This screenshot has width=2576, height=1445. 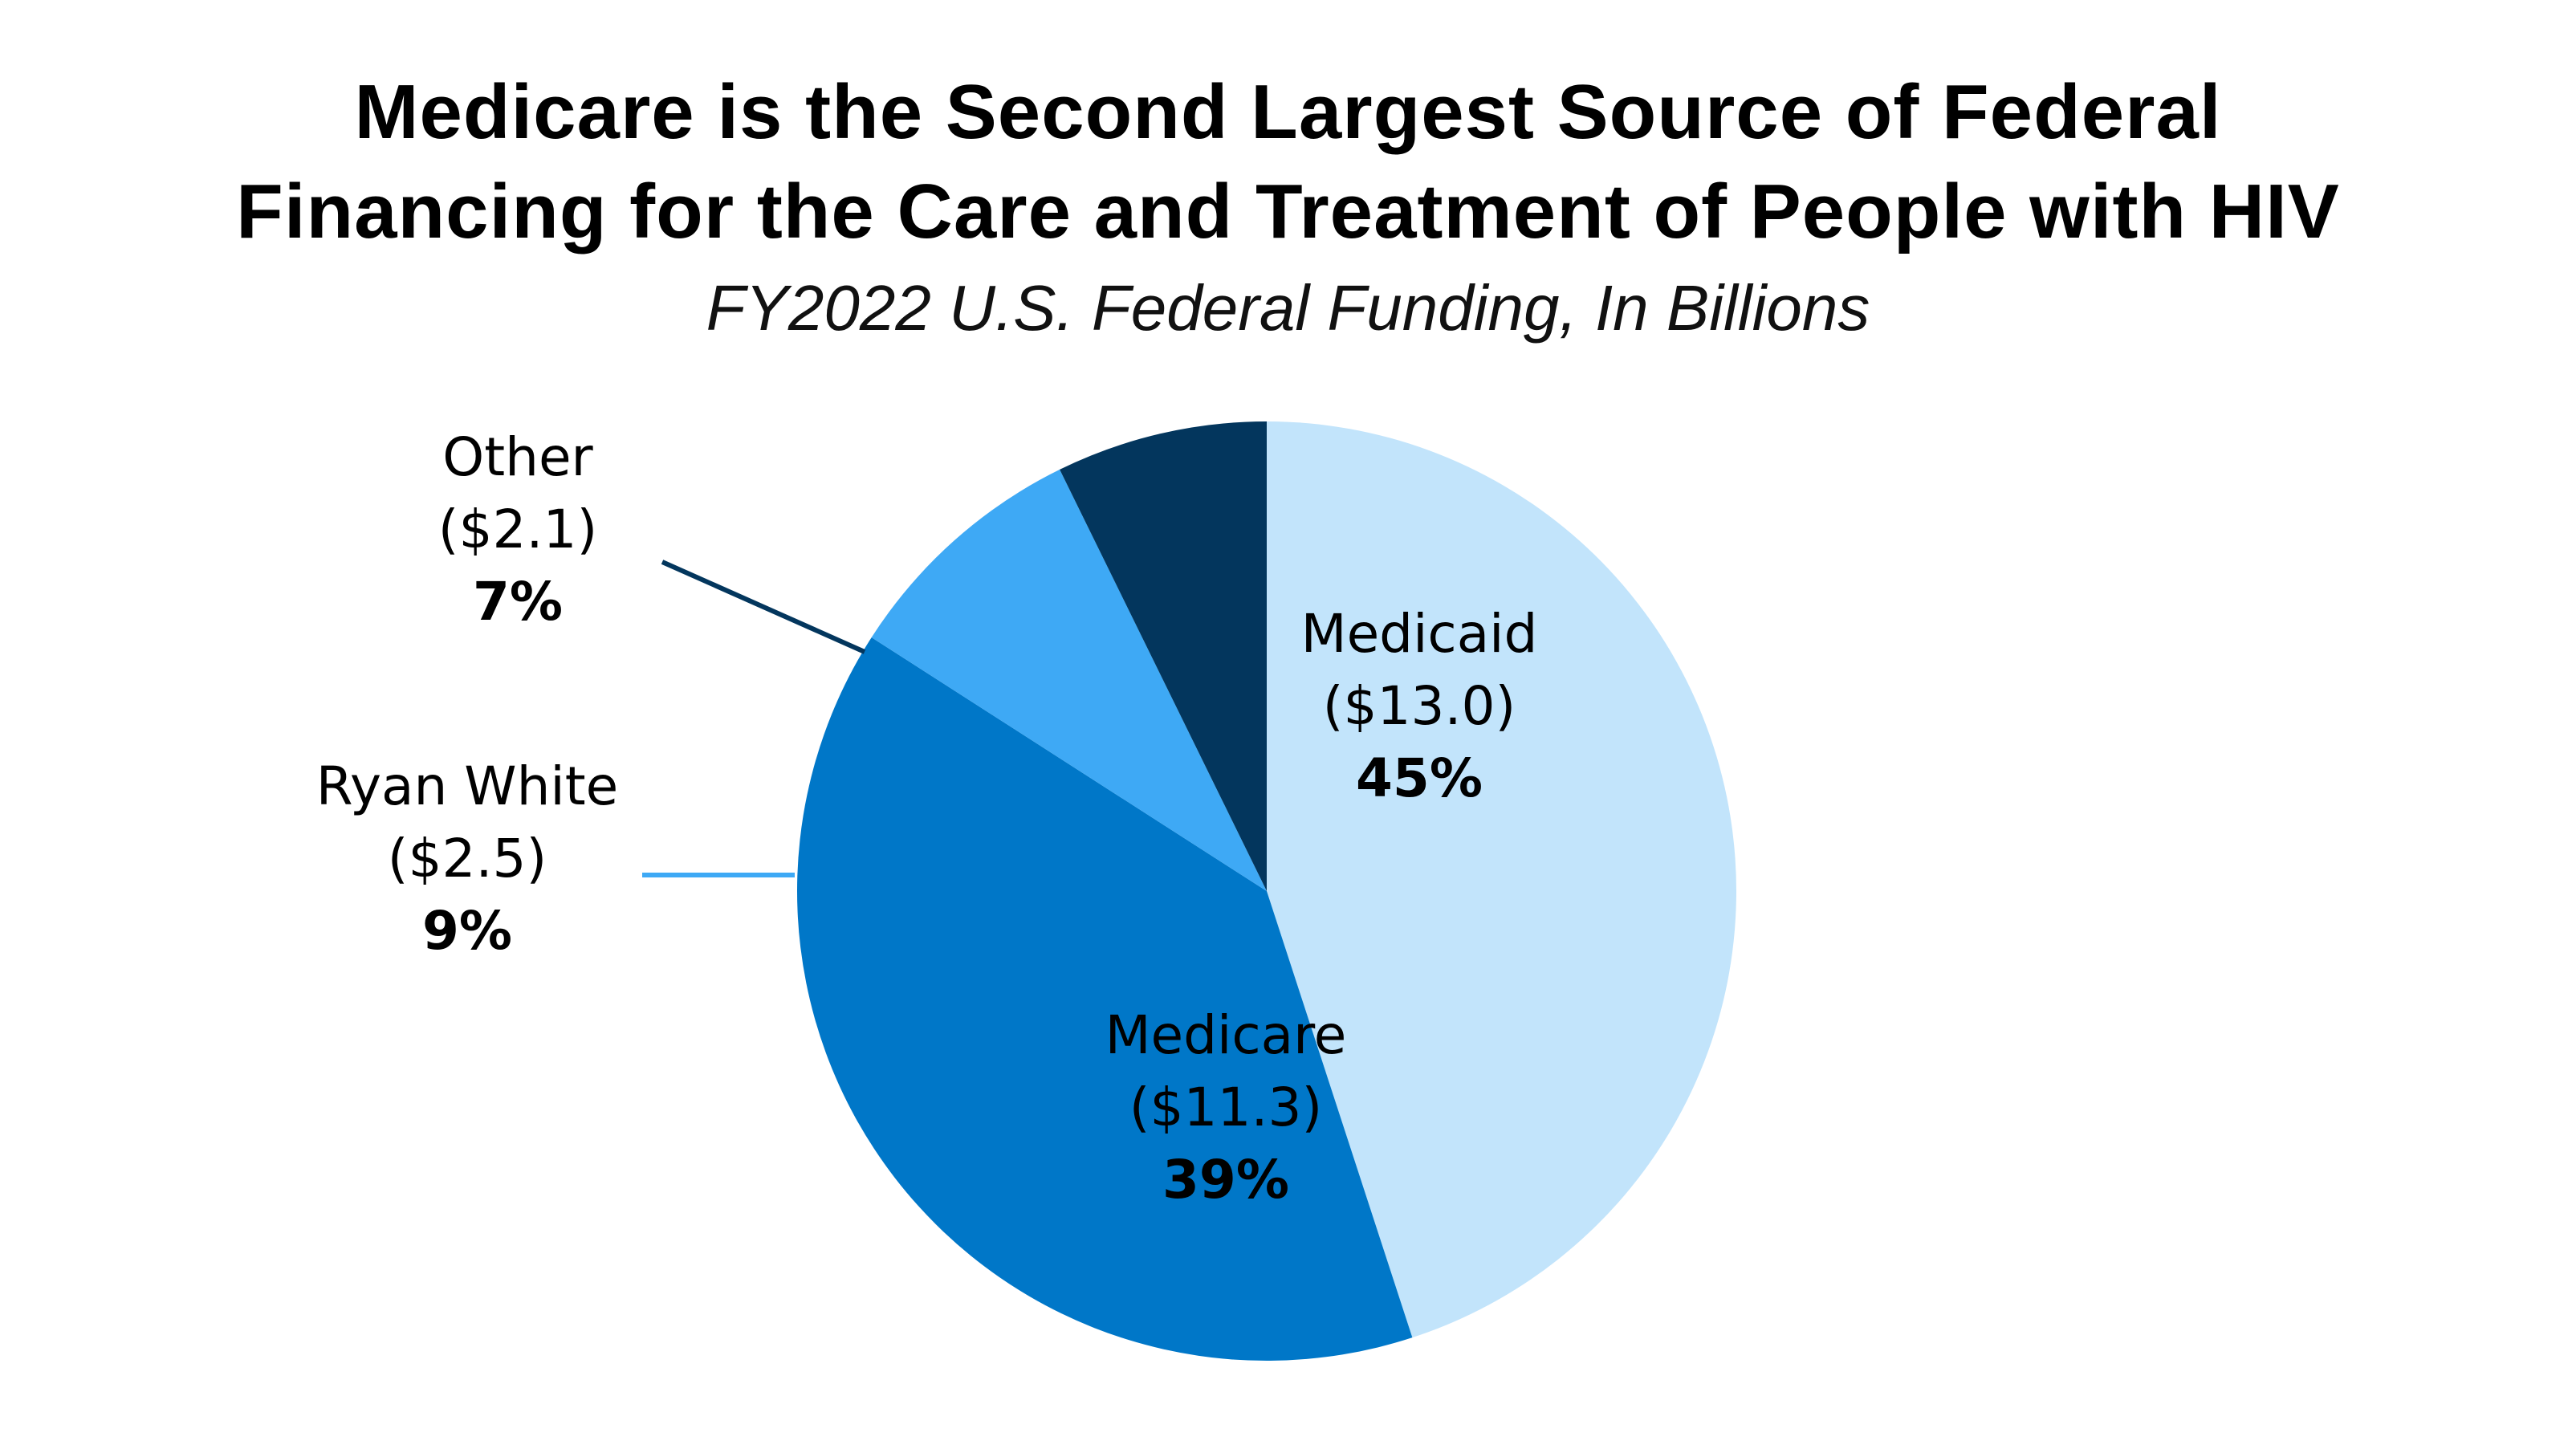 I want to click on pie-slice-medicare, so click(x=1104, y=1000).